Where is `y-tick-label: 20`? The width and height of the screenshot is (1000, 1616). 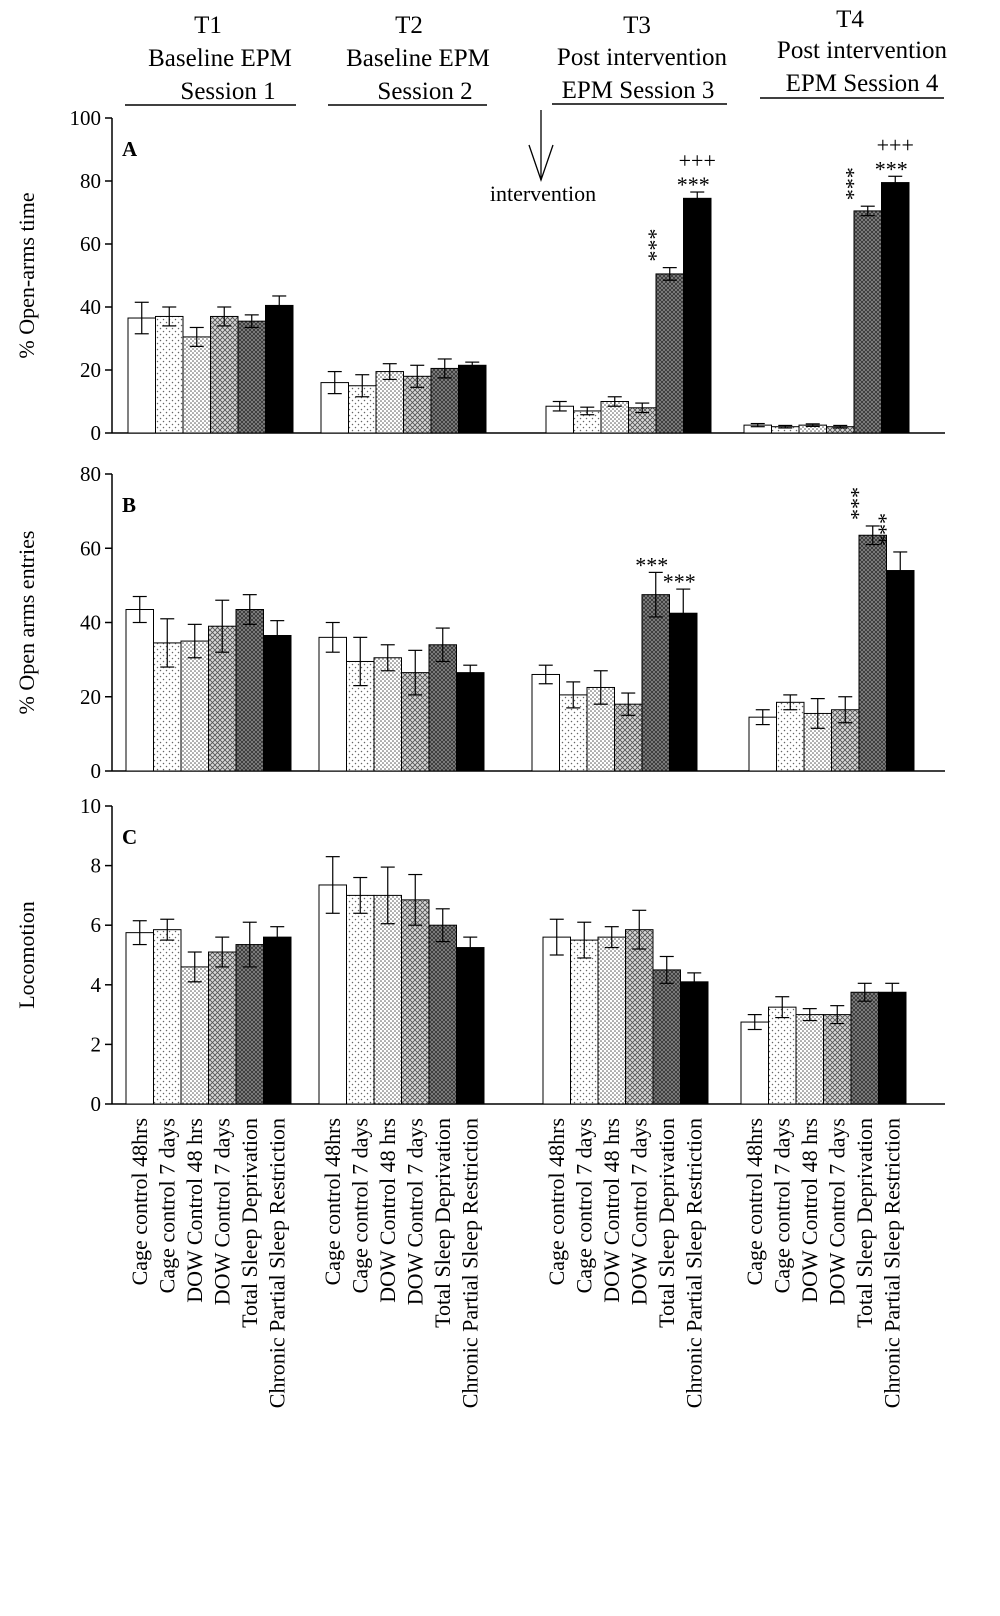 y-tick-label: 20 is located at coordinates (90, 697).